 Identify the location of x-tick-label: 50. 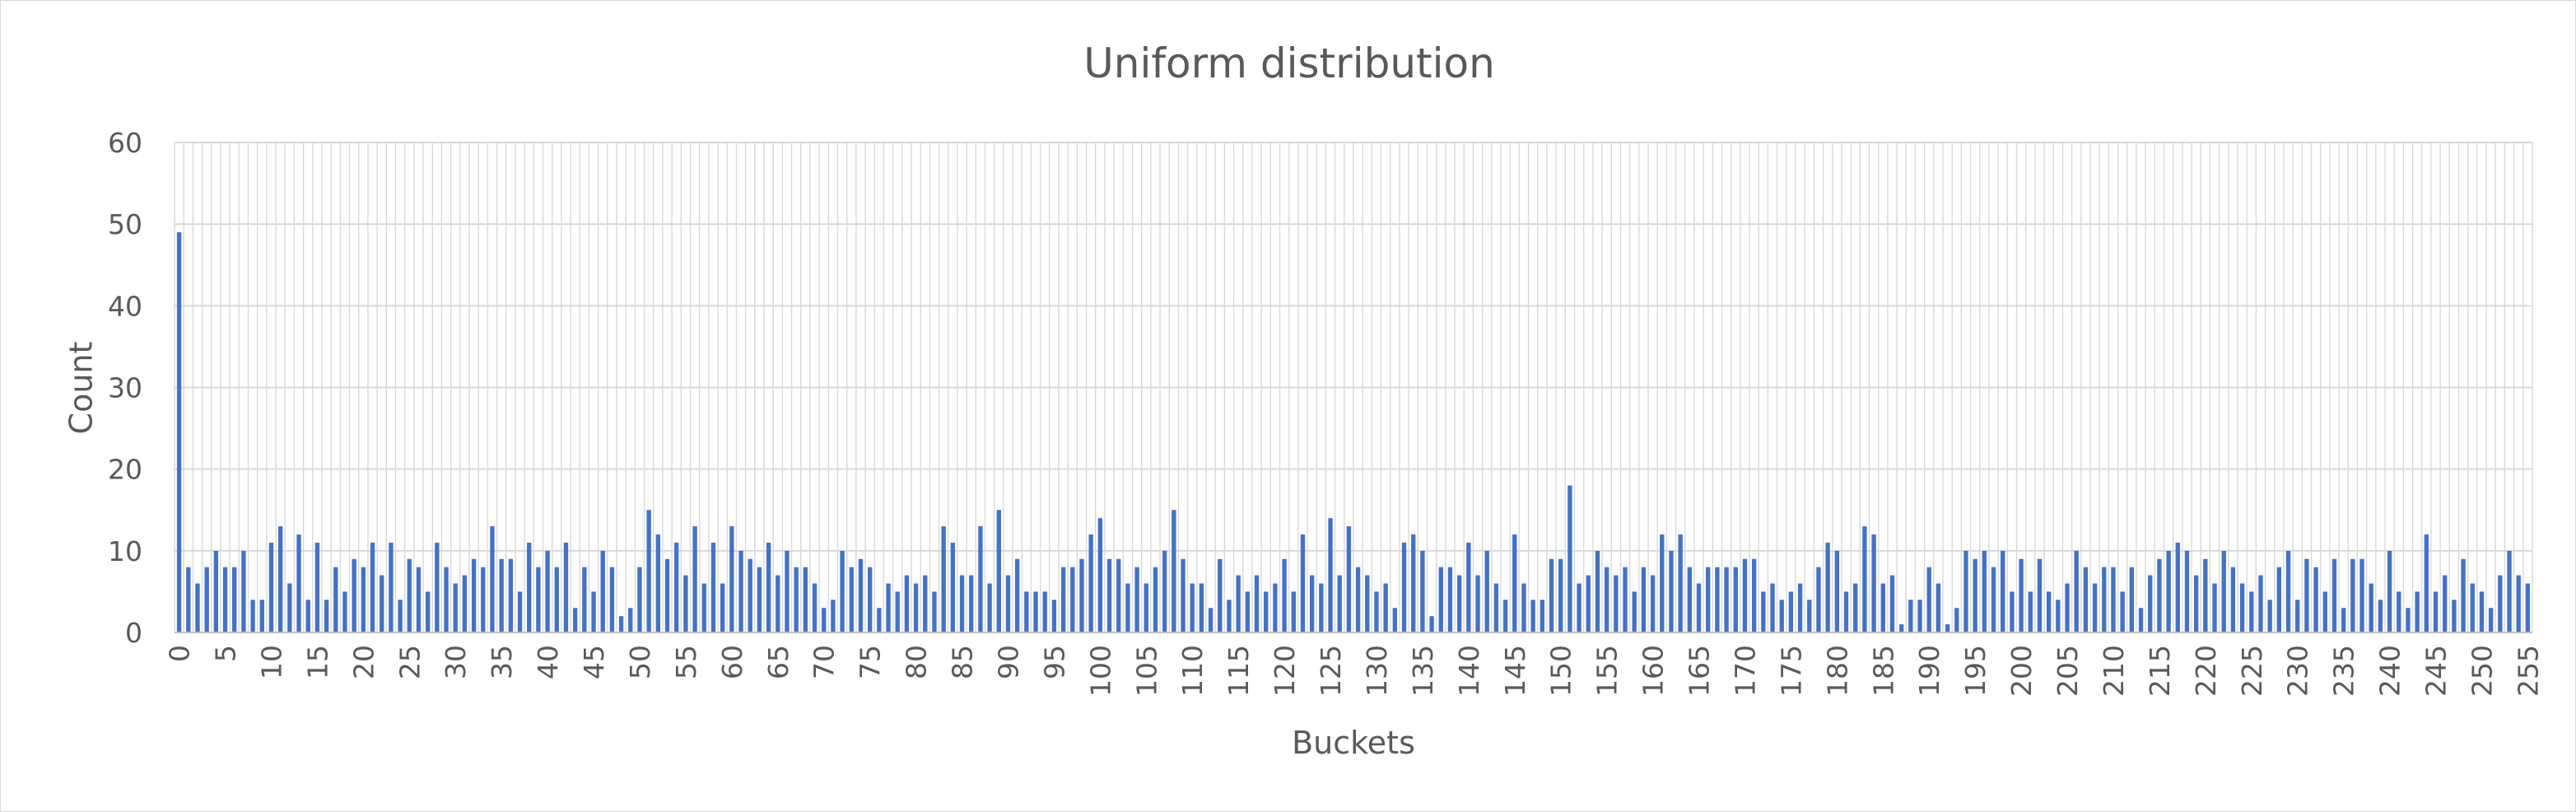
(640, 662).